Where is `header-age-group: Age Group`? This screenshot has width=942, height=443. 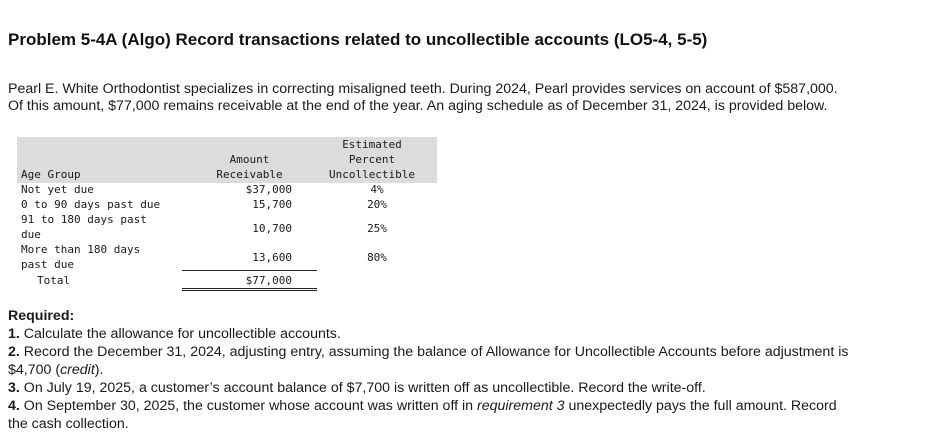
header-age-group: Age Group is located at coordinates (51, 174).